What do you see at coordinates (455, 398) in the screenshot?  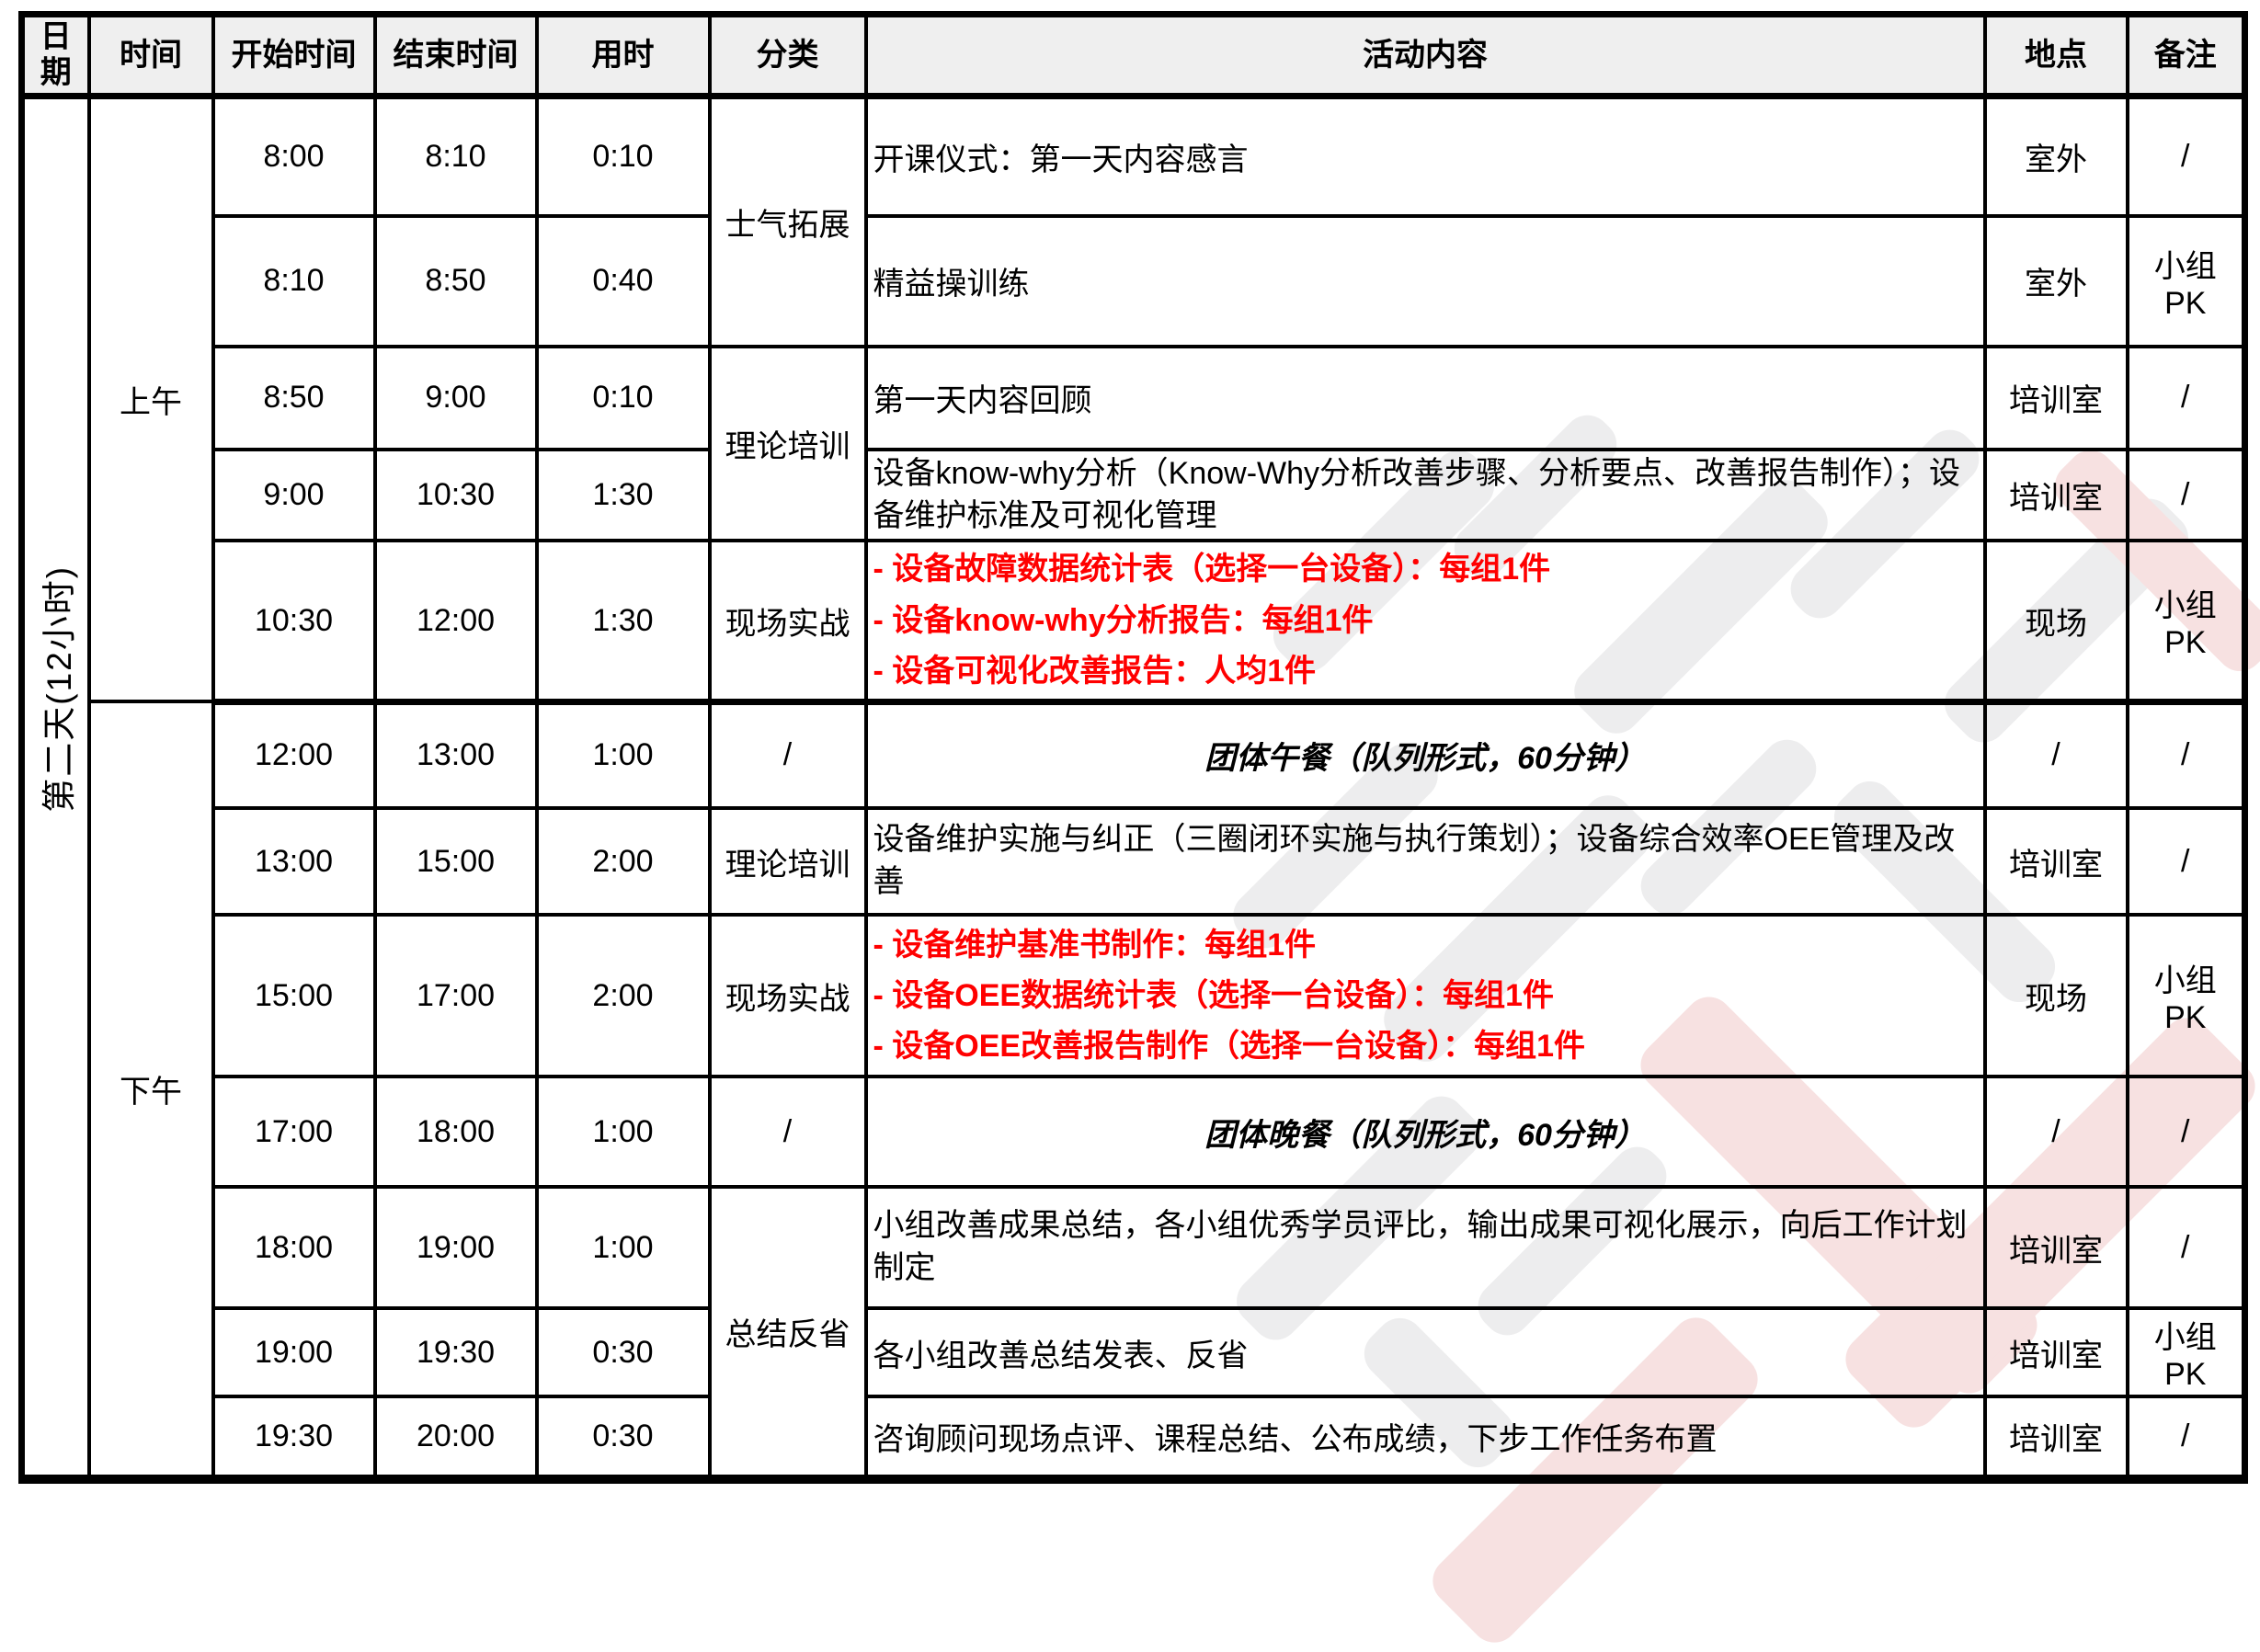 I see `end-time-cell: 9:00` at bounding box center [455, 398].